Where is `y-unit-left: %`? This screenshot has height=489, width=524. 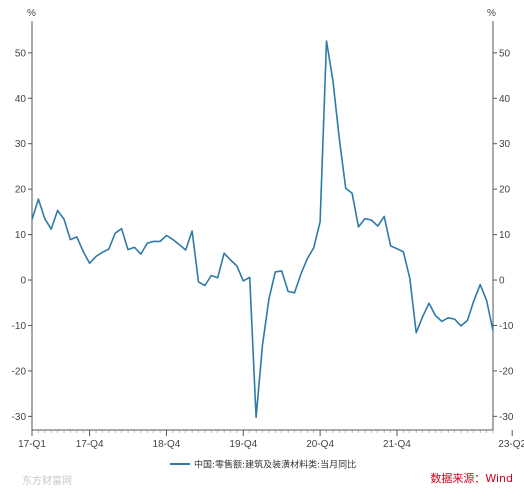
y-unit-left: % is located at coordinates (31, 13).